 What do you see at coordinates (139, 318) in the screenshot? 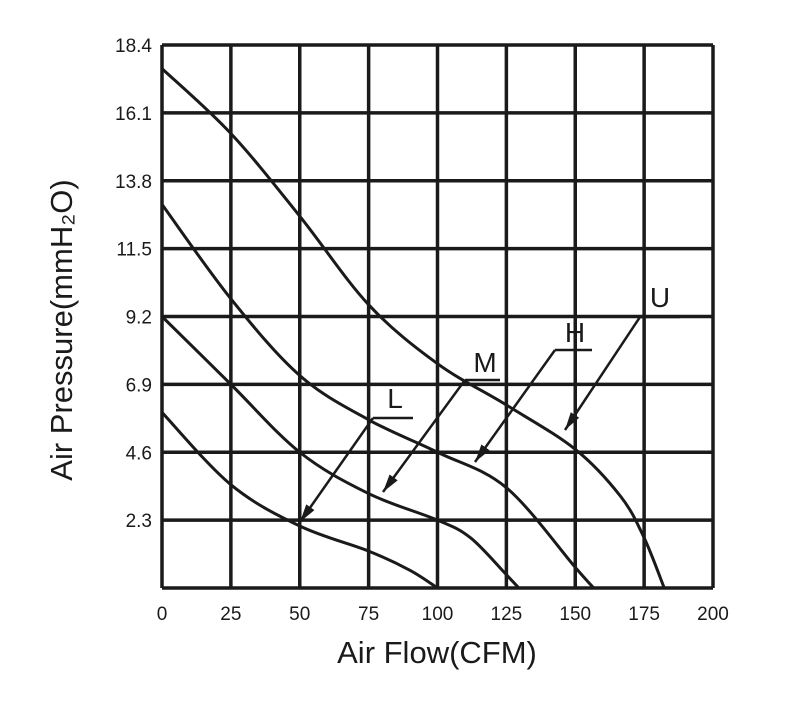
I see `y-tick-label: 9.2` at bounding box center [139, 318].